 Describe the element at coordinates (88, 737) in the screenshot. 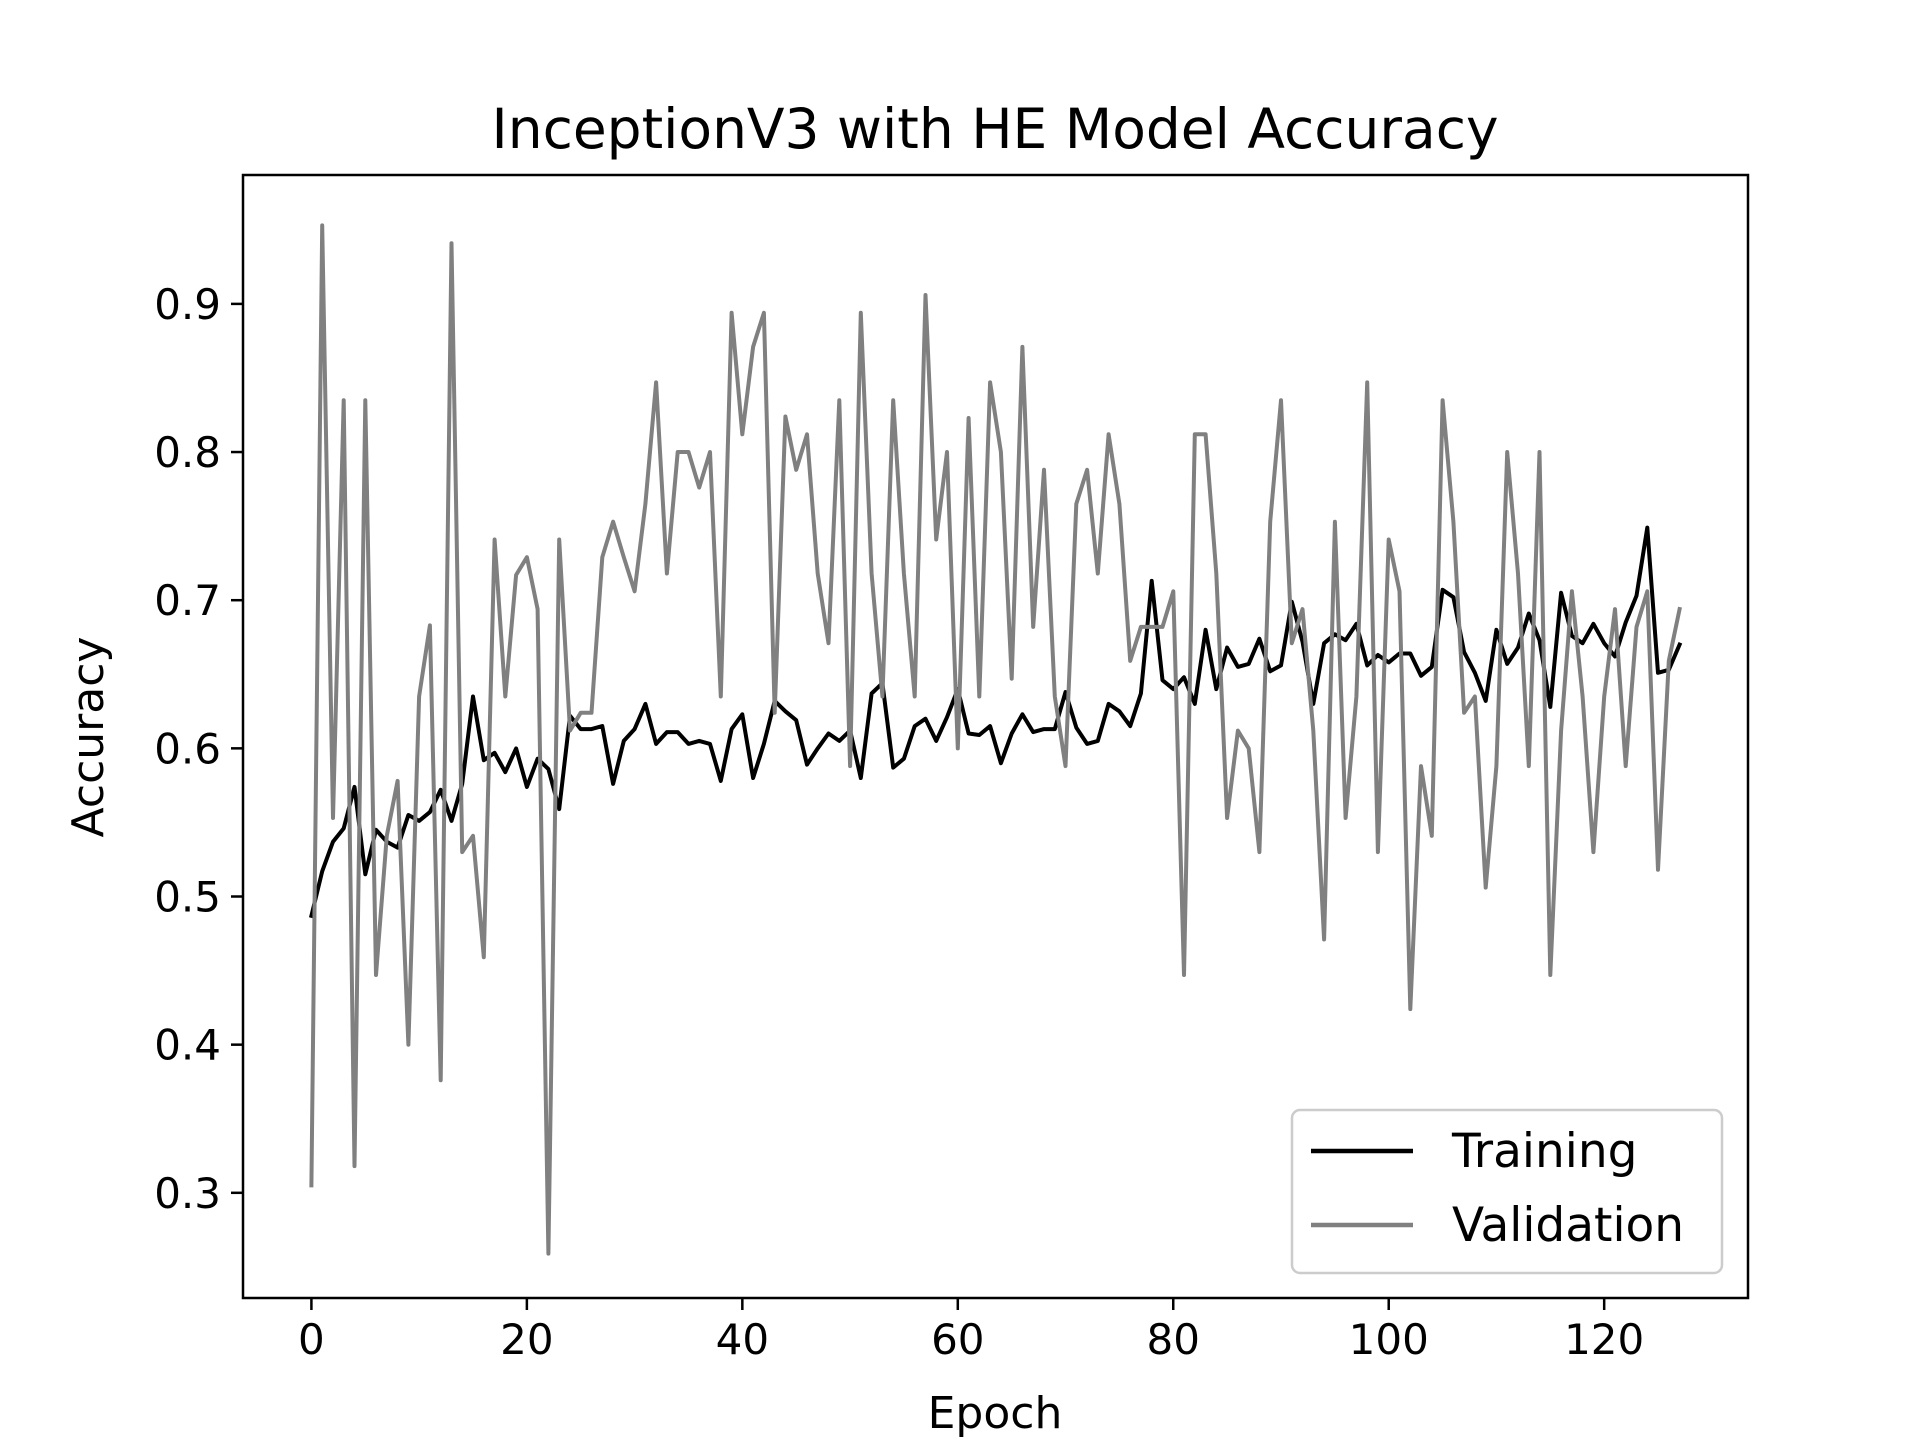

I see `y-axis-label: Accuracy` at that location.